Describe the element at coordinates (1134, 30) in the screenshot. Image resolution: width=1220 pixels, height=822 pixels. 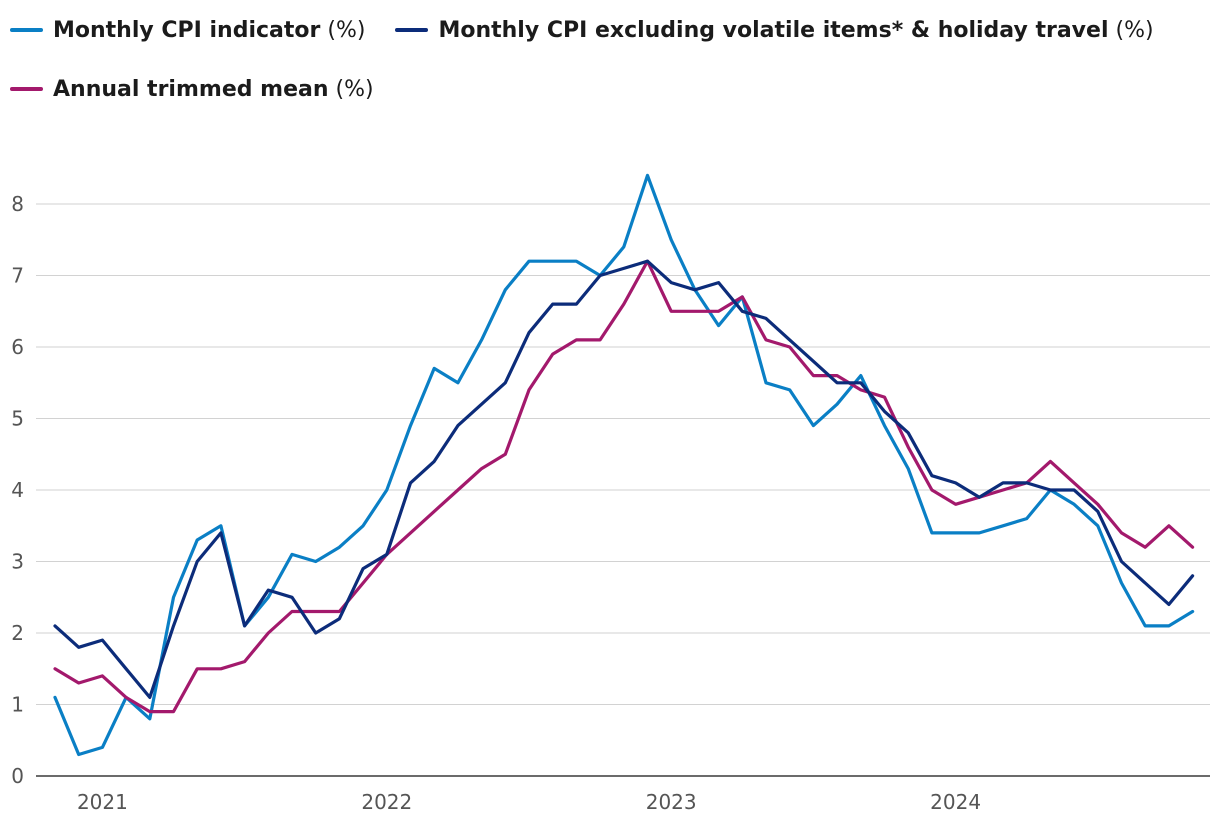
I see `legend-unit-monthly-cpi-excluding-volatile: (%)` at that location.